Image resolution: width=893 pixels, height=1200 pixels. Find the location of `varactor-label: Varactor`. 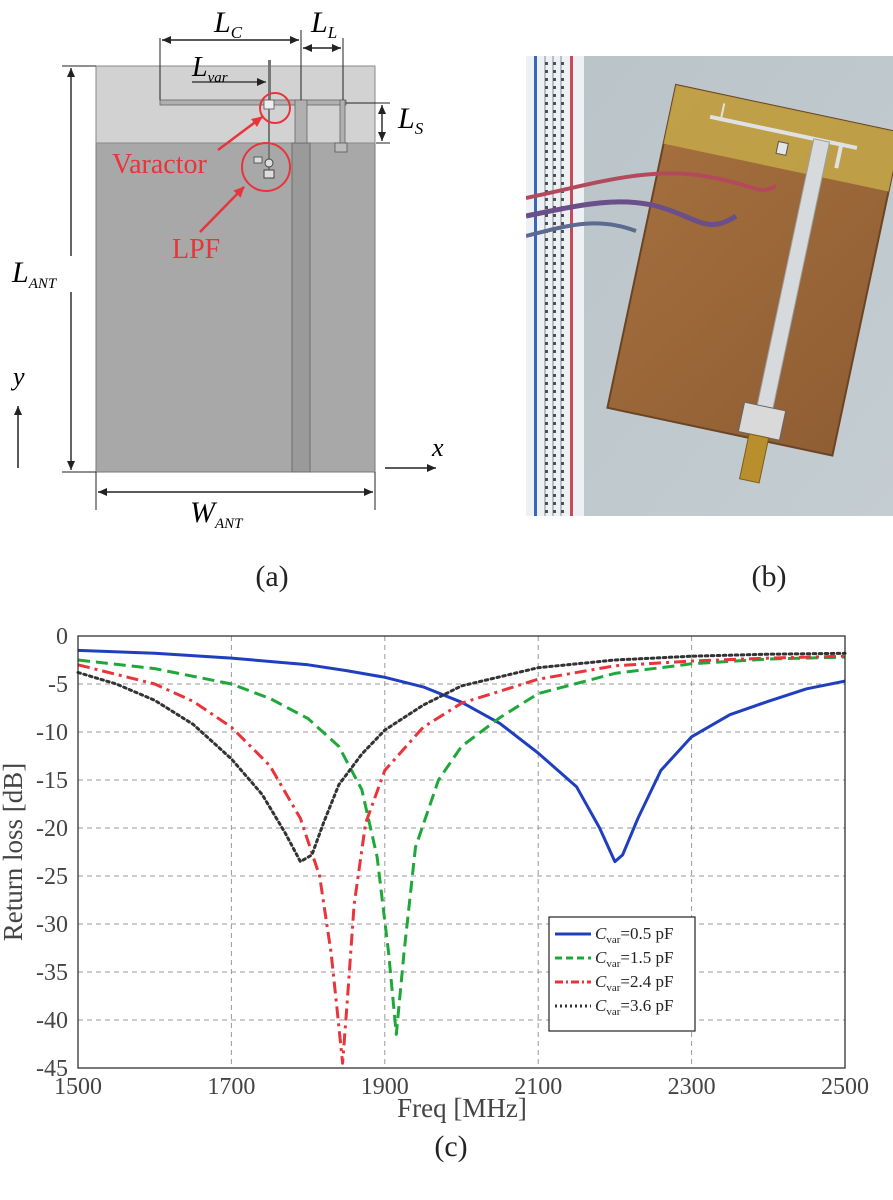

varactor-label: Varactor is located at coordinates (160, 164).